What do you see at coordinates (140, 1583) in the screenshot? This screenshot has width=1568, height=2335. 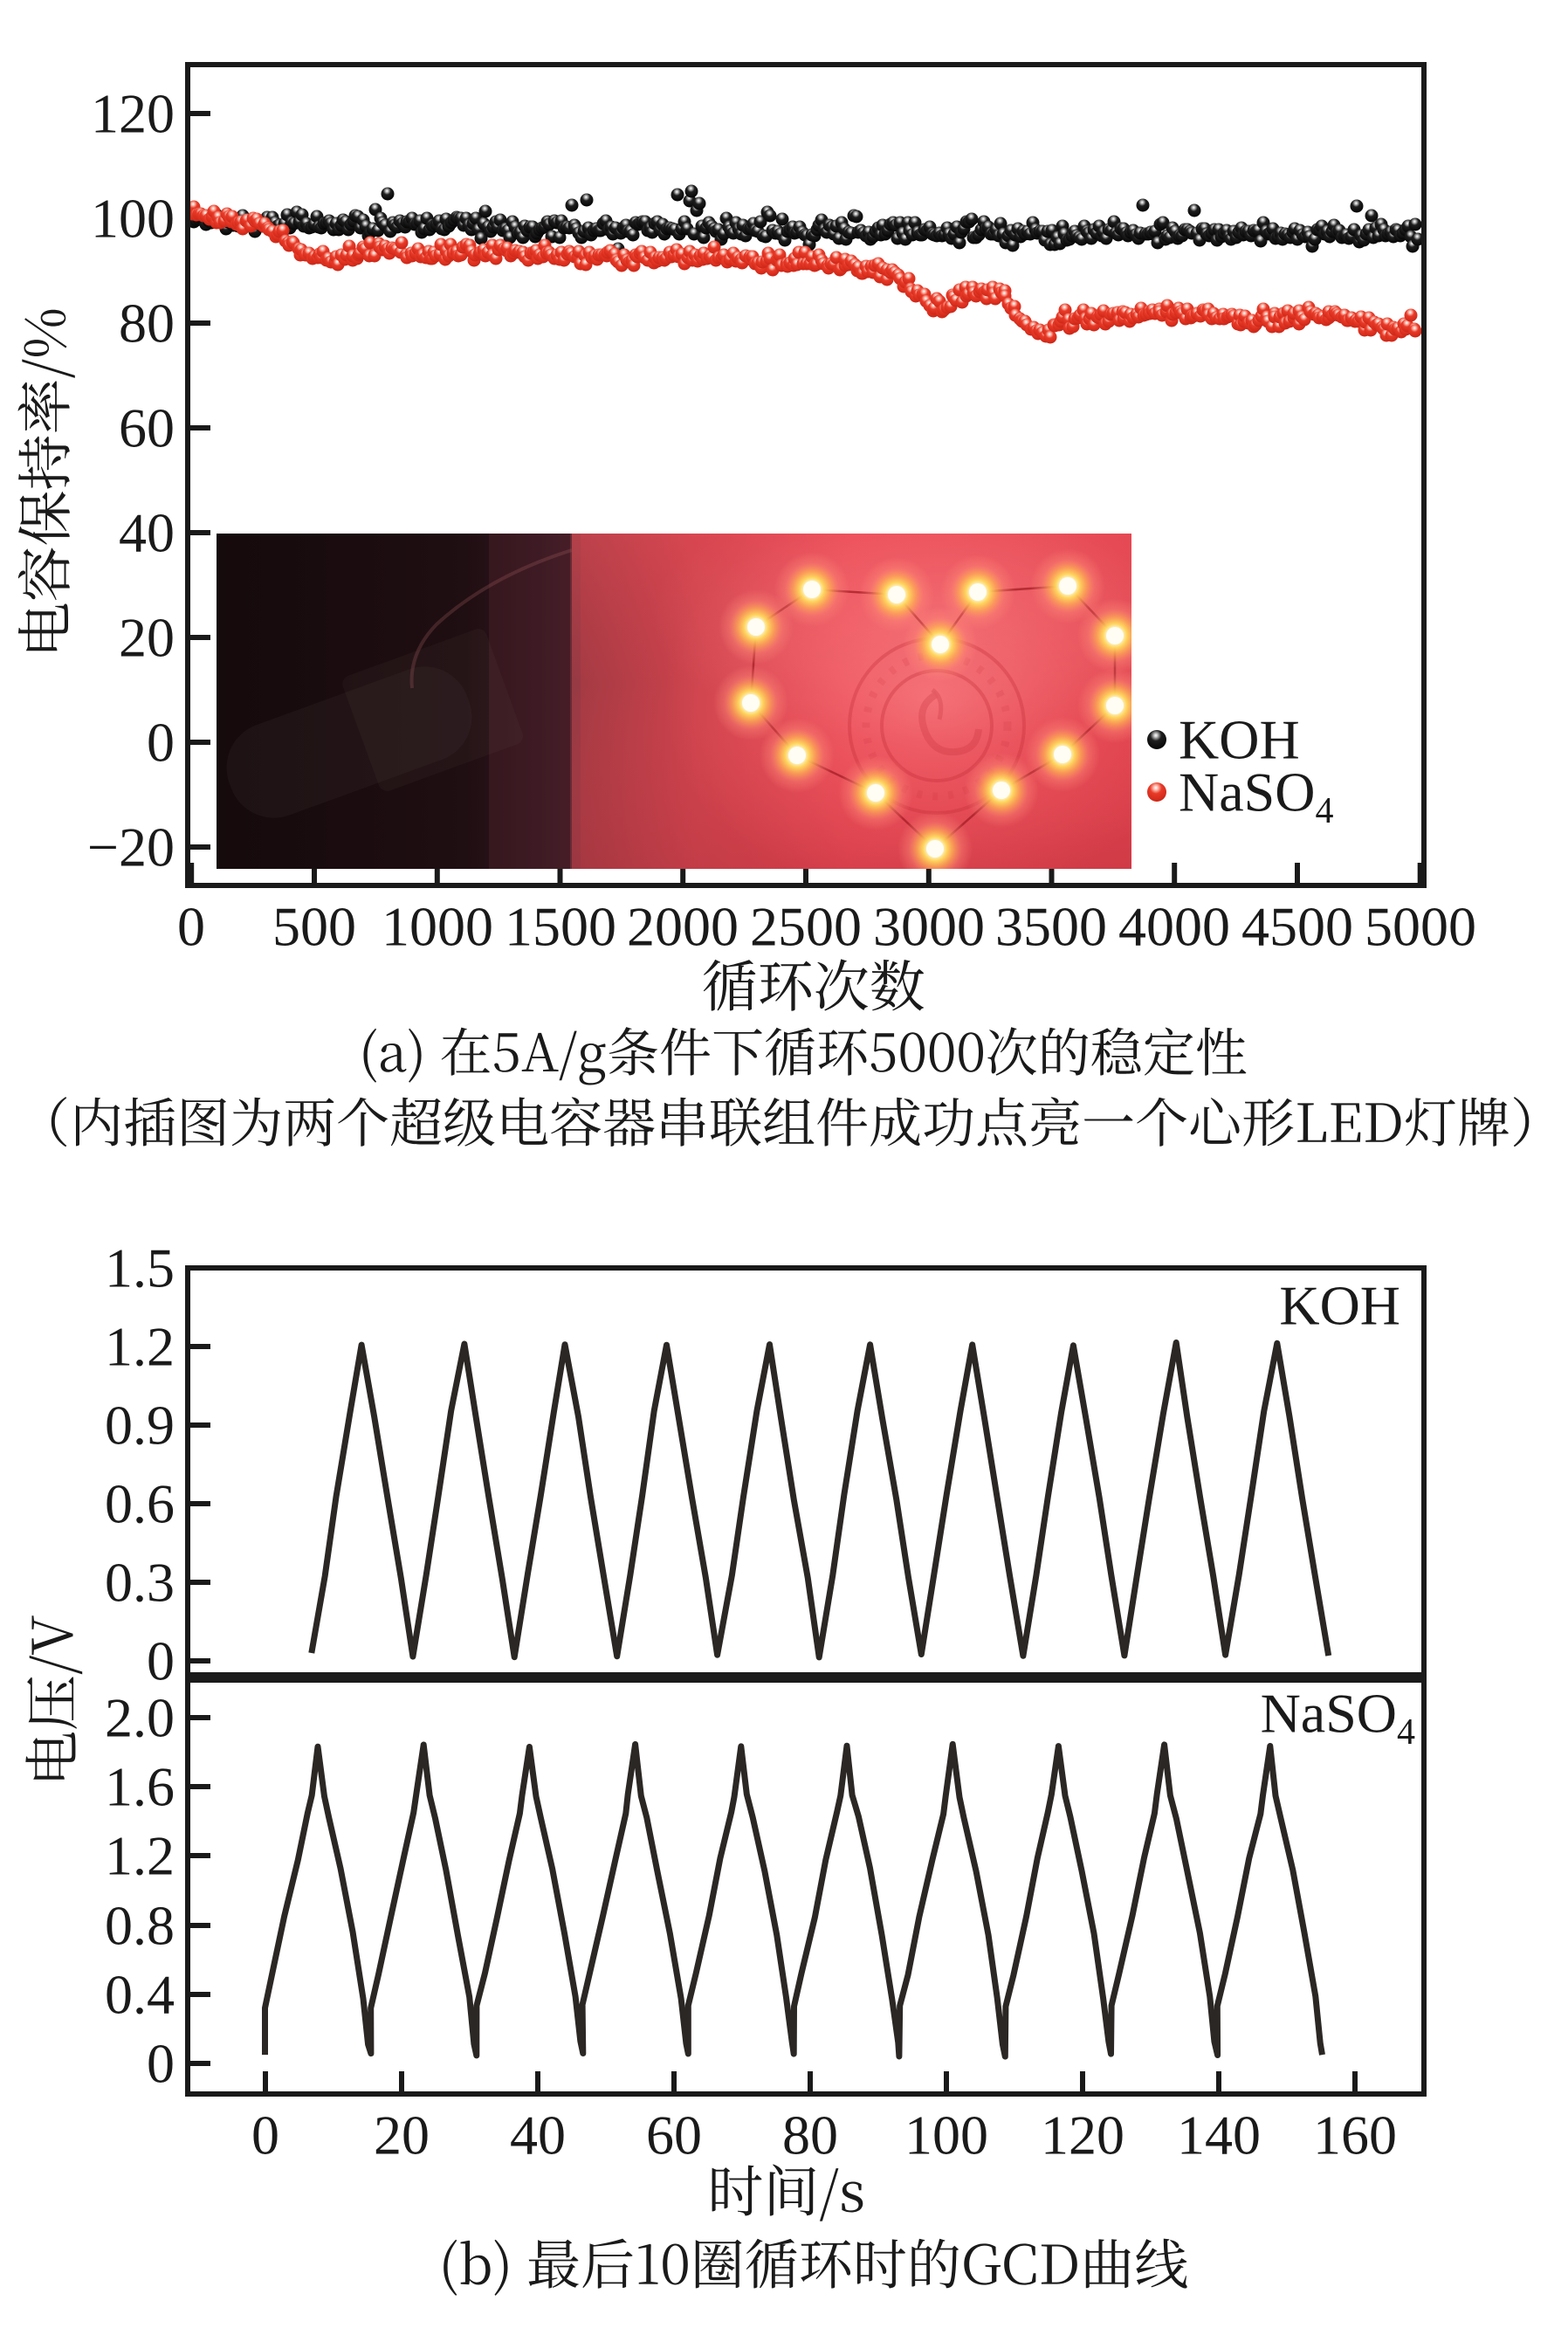 I see `svg-text: 0.3` at bounding box center [140, 1583].